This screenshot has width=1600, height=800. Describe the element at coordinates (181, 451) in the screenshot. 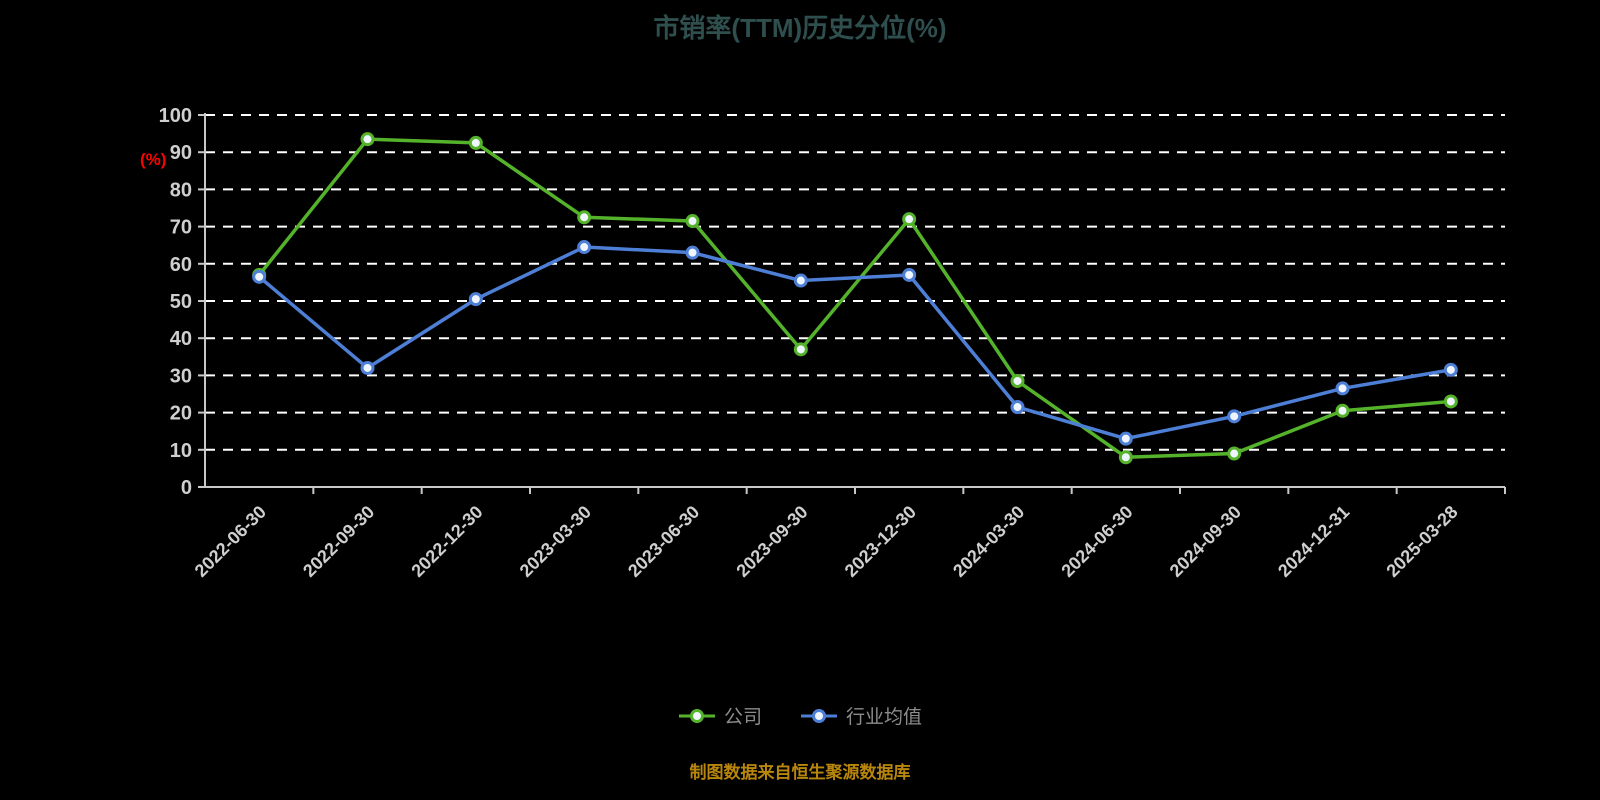

I see `y-tick-label: 10` at that location.